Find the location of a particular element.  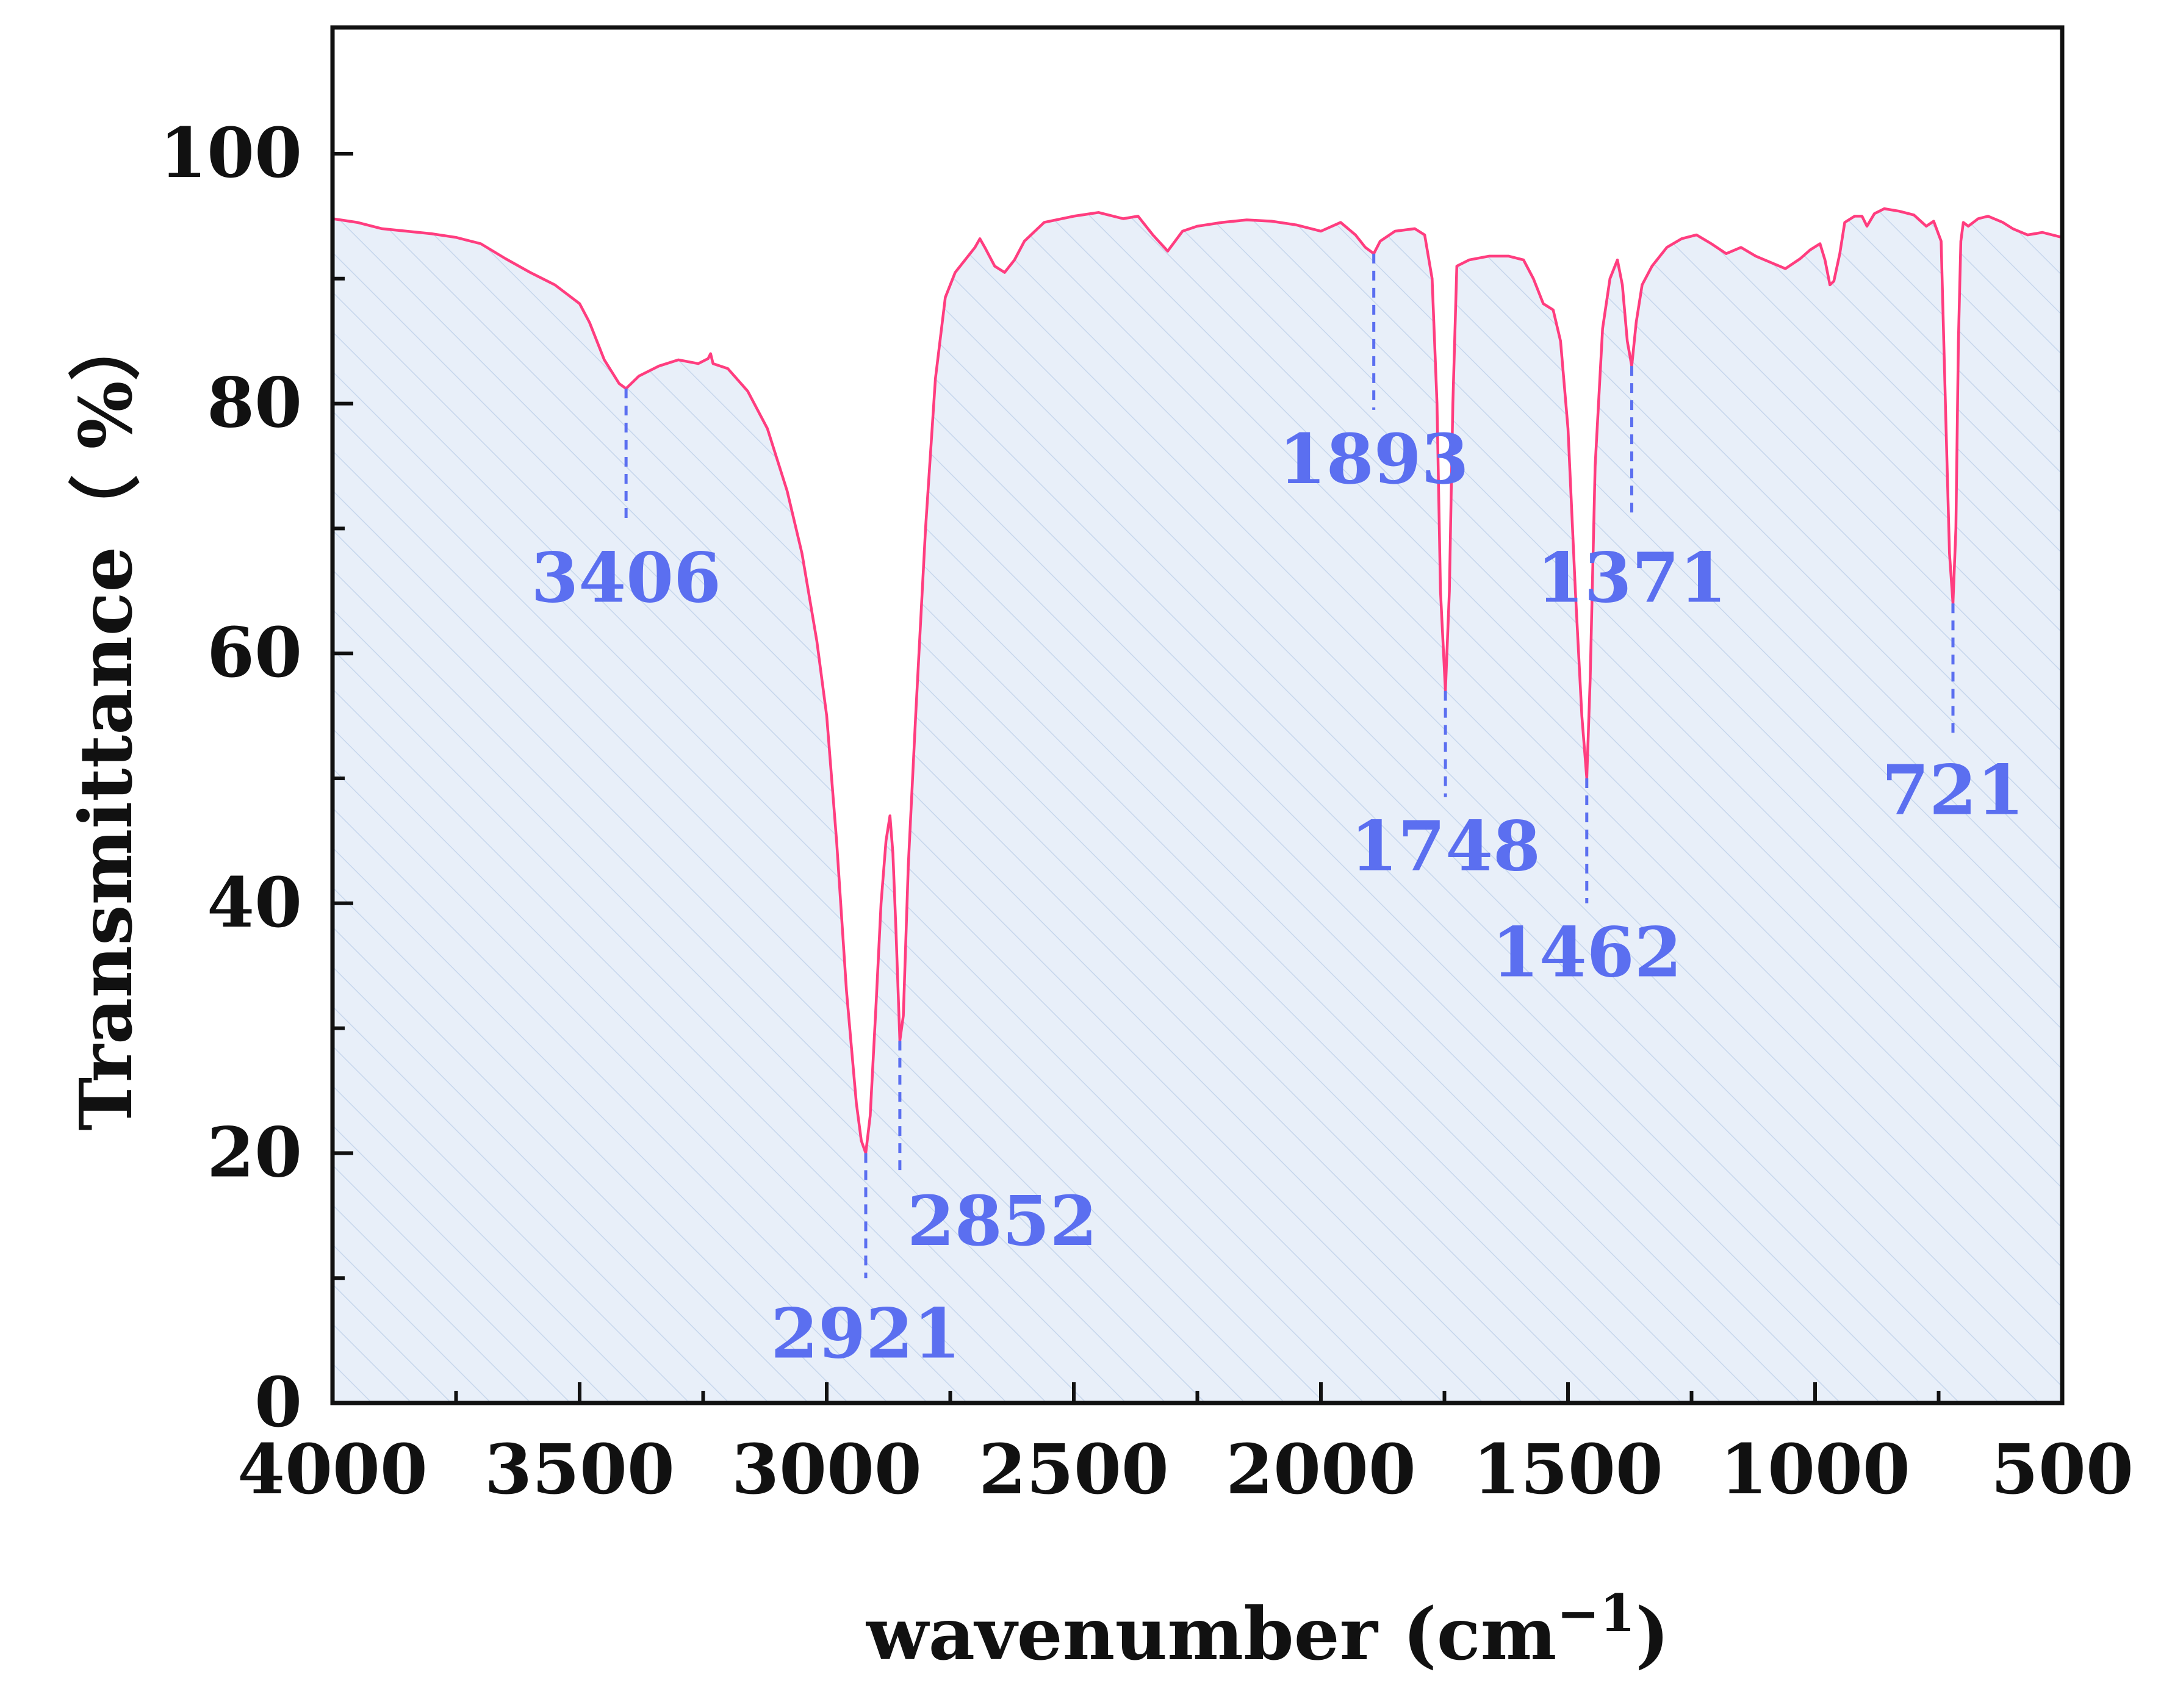

y-tick-label: 40 is located at coordinates (254, 903).